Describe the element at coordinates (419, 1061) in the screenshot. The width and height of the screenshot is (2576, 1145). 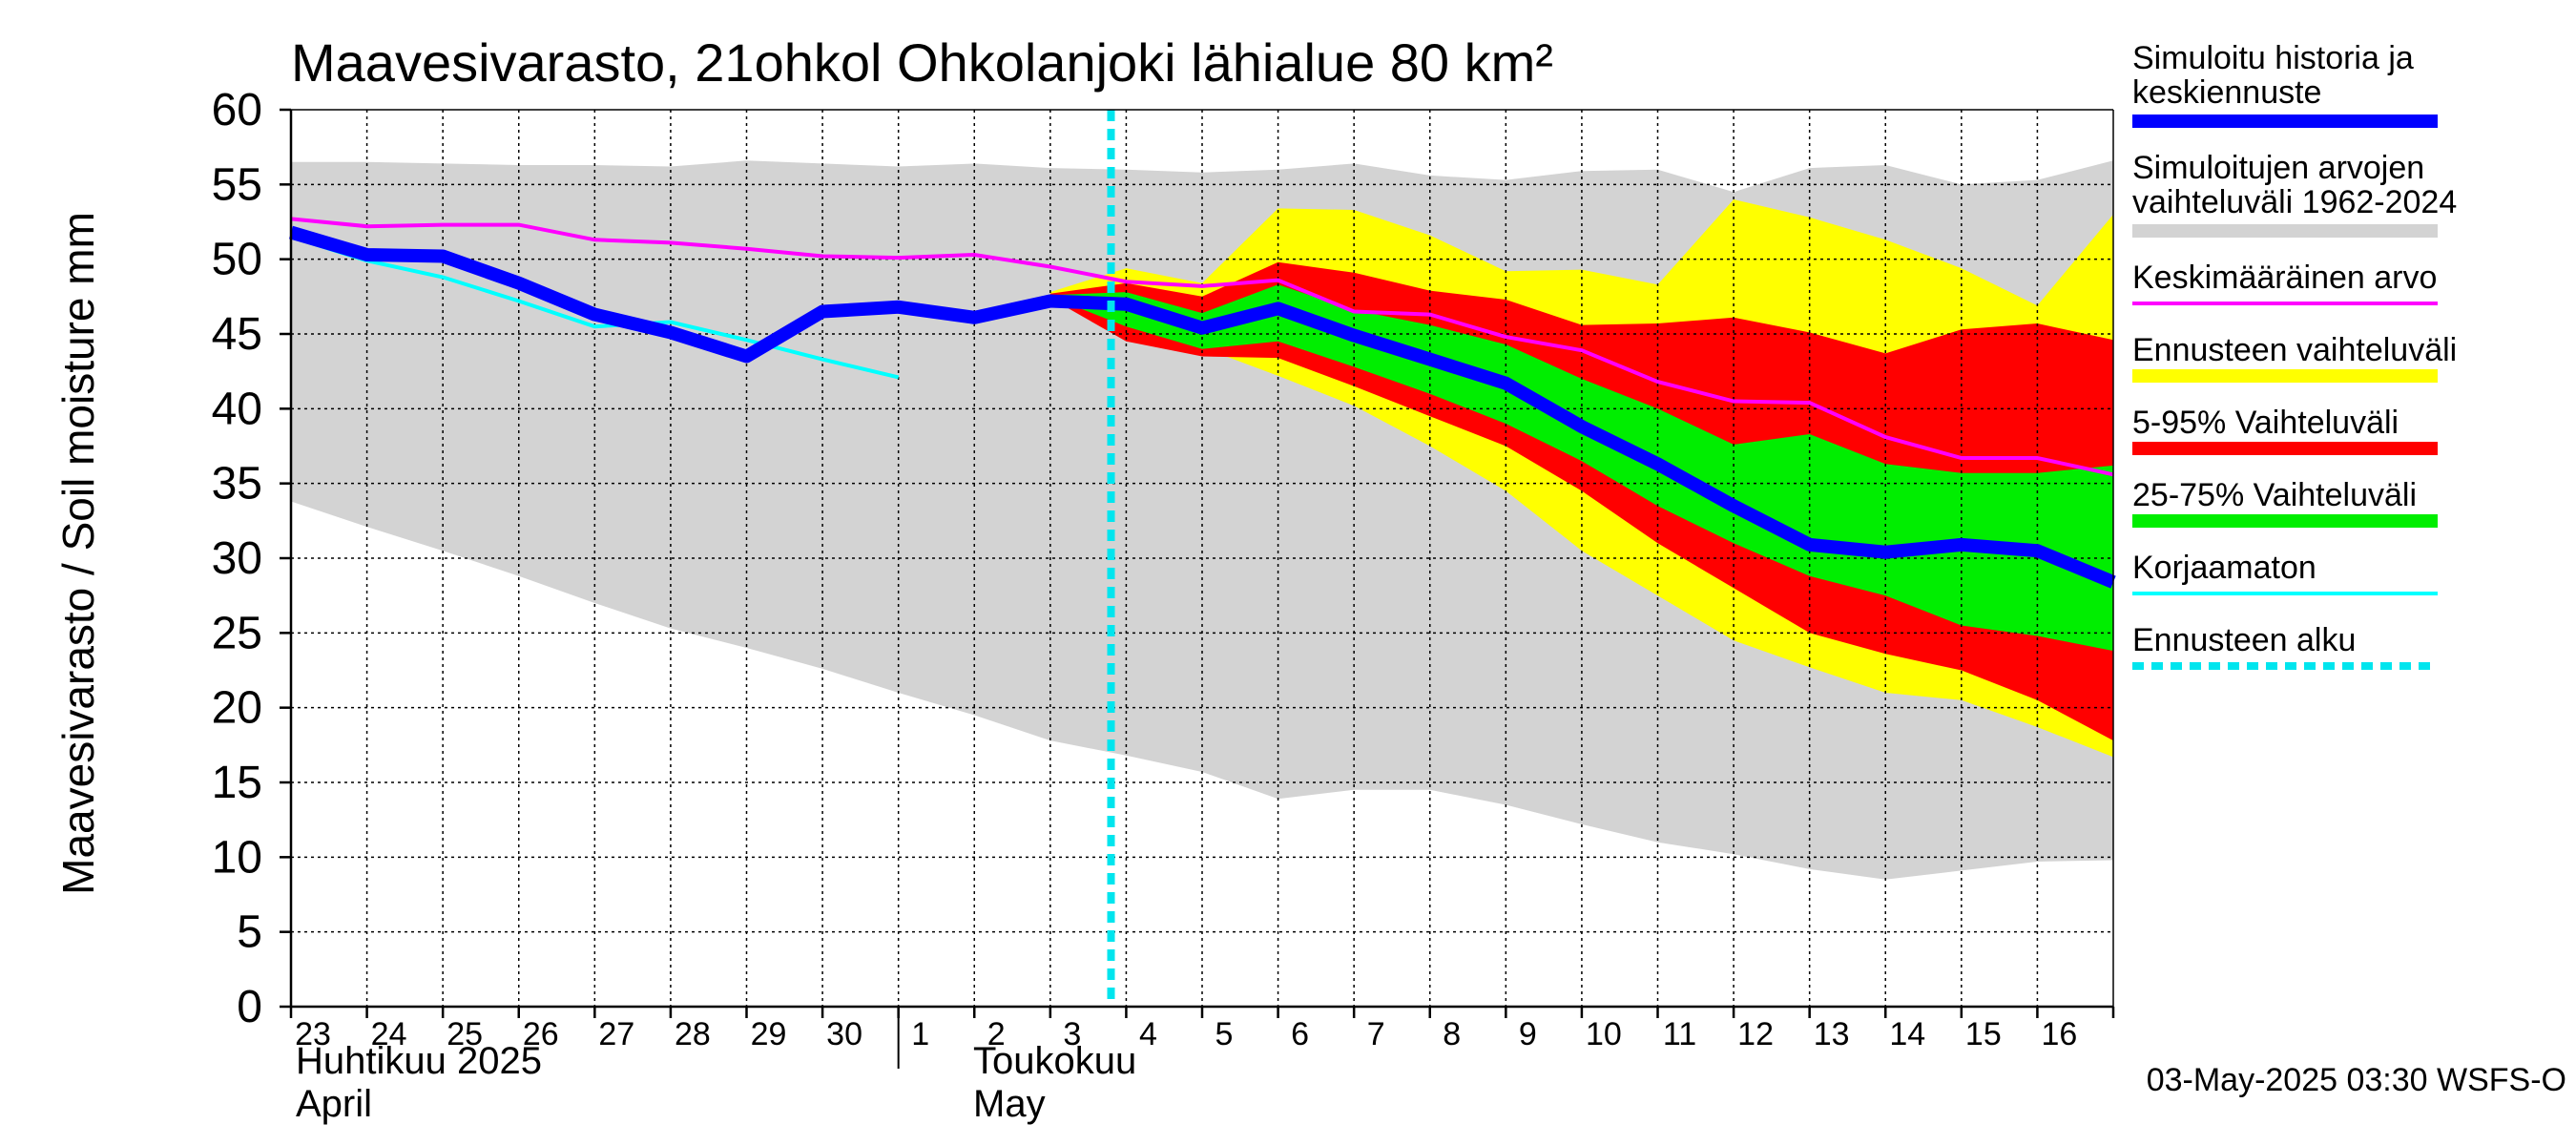
I see `month-label-april-fi: Huhtikuu 2025` at that location.